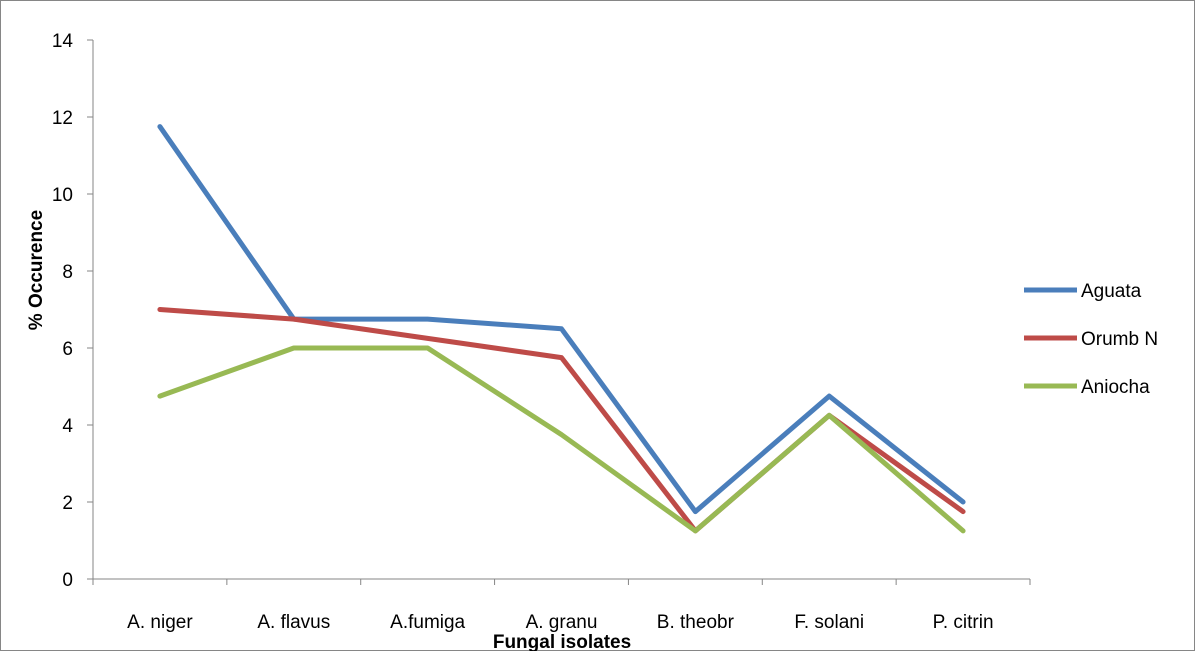 This screenshot has width=1195, height=651. Describe the element at coordinates (160, 622) in the screenshot. I see `x-tick-label: A. niger` at that location.